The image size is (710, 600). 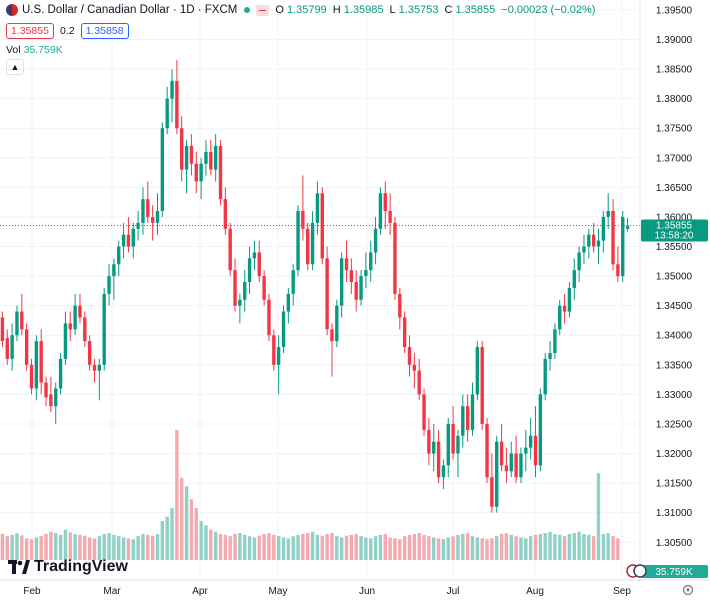 I want to click on chevron-up-icon: ▲, so click(x=15, y=67).